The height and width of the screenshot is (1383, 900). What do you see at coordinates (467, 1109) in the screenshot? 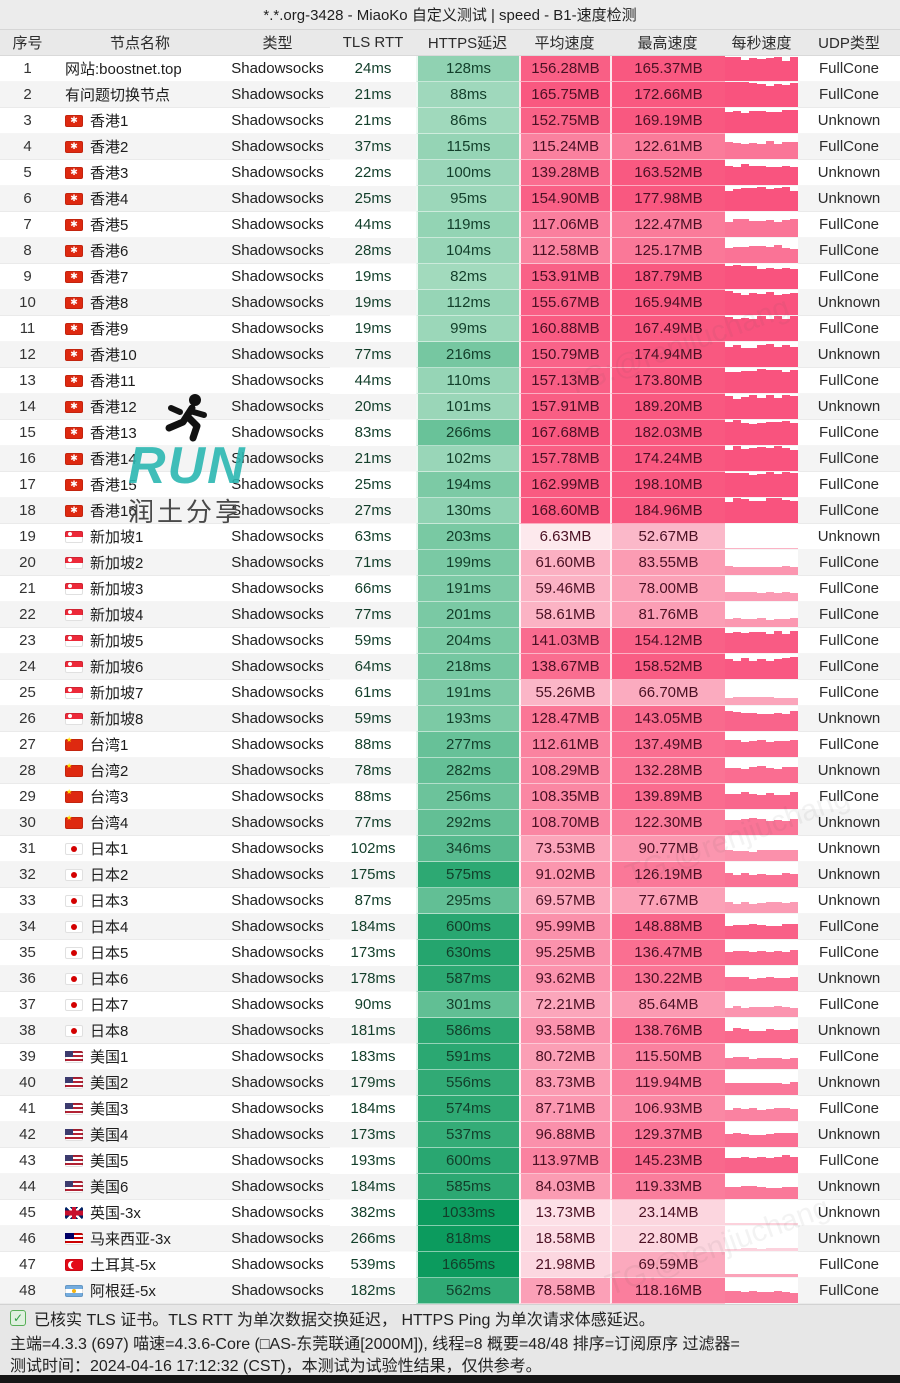
I see `https-latency-cell: 574ms` at bounding box center [467, 1109].